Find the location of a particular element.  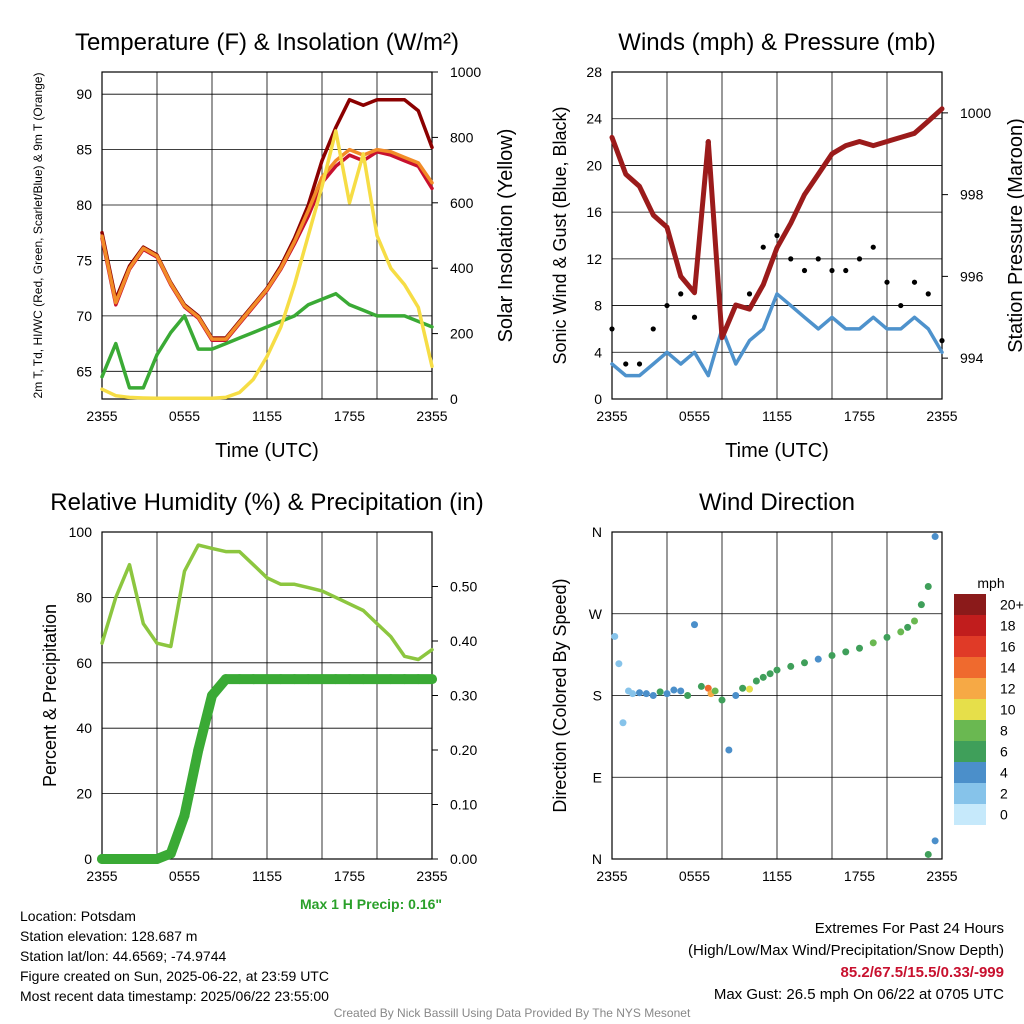

panel-0-y-tick-label: 90 is located at coordinates (84, 94).